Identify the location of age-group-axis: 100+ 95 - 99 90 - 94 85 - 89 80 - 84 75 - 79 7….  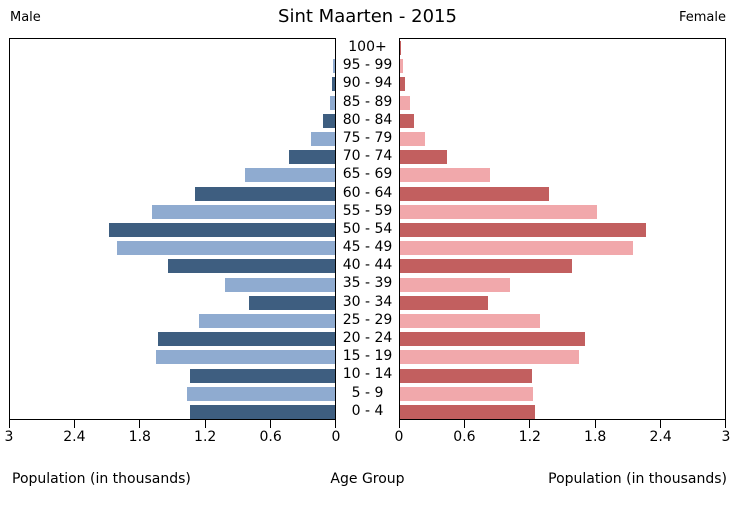
(367, 229).